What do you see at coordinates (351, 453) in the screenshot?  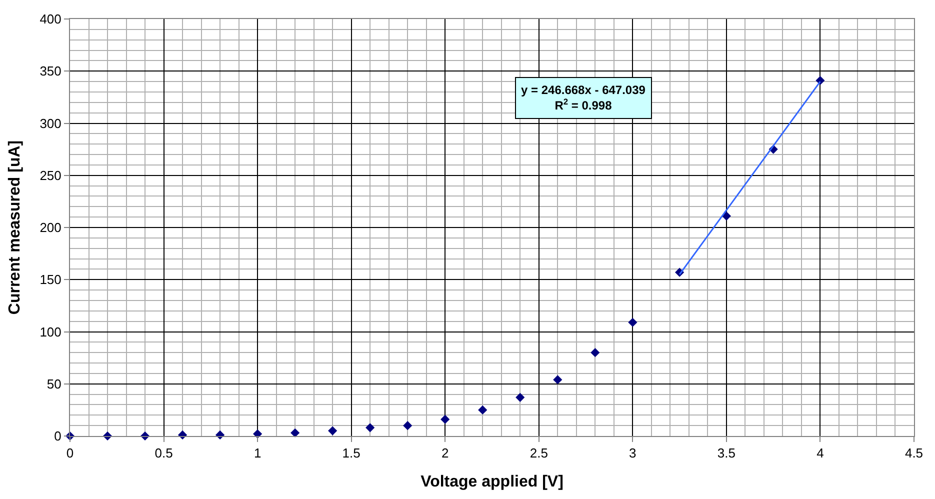 I see `x-tick-label: 1.5` at bounding box center [351, 453].